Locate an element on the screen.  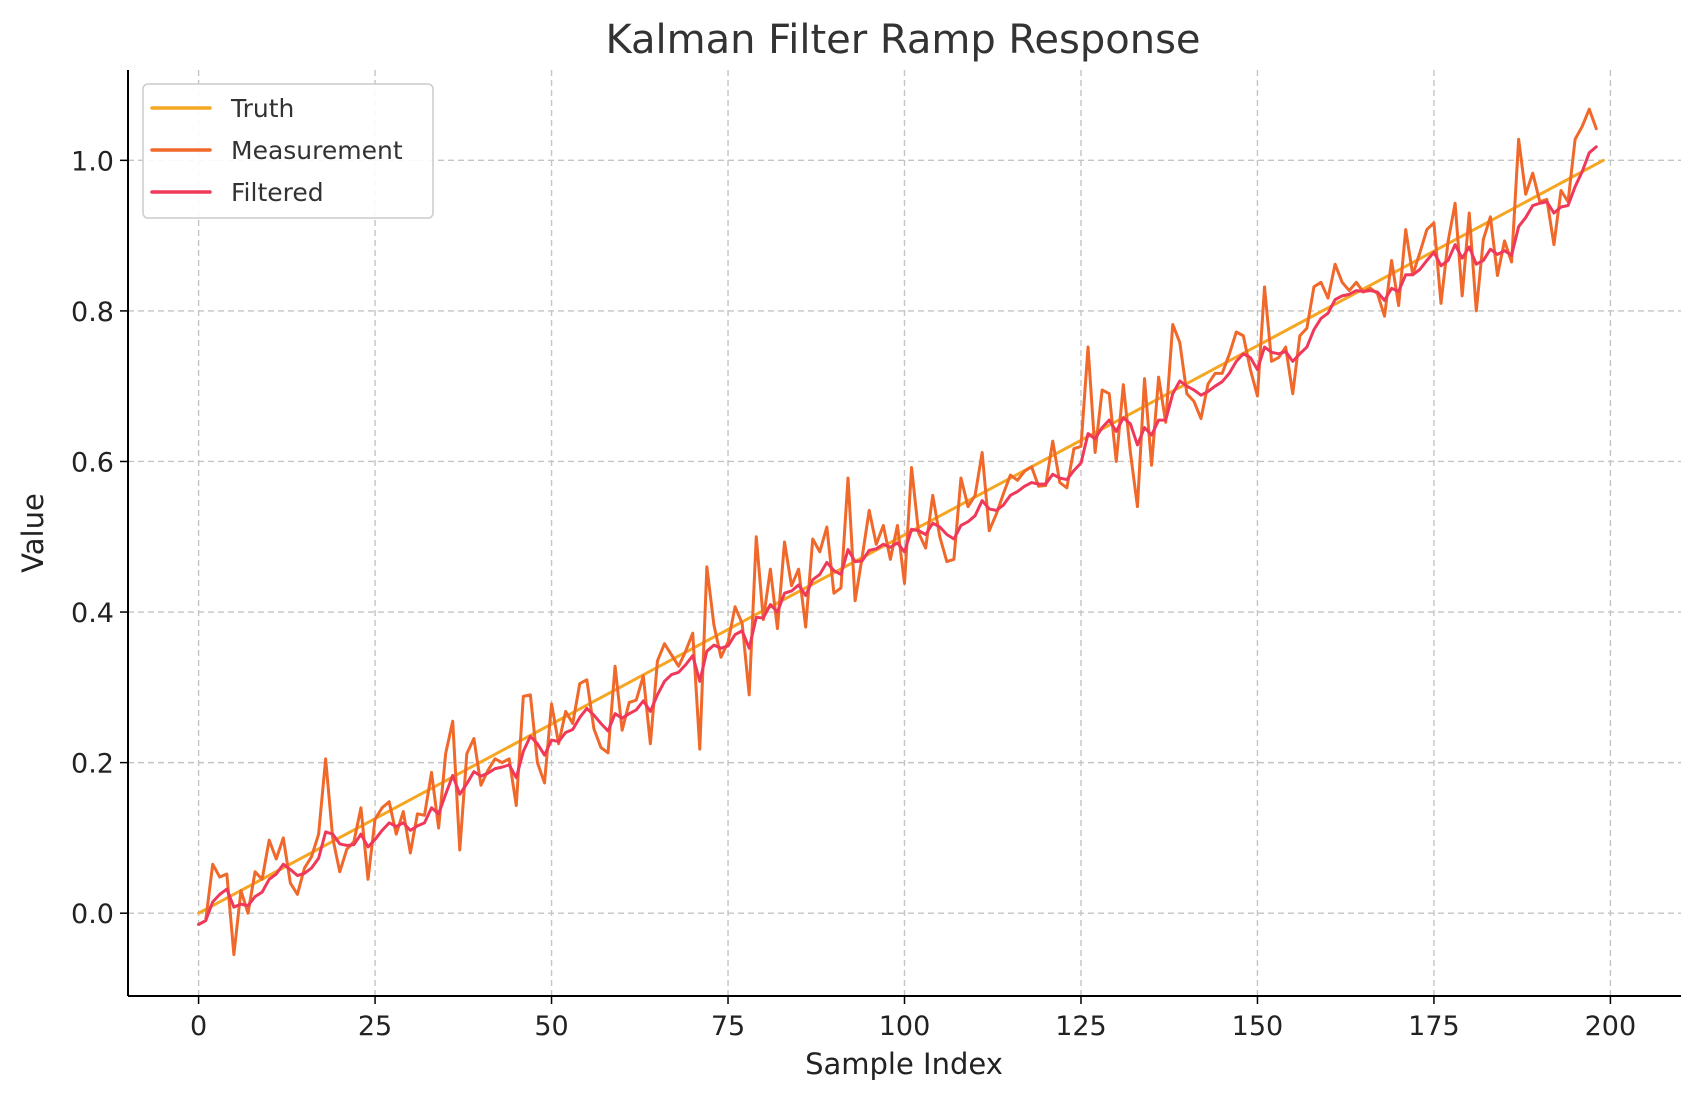
x-tick-label: 25 is located at coordinates (375, 1026).